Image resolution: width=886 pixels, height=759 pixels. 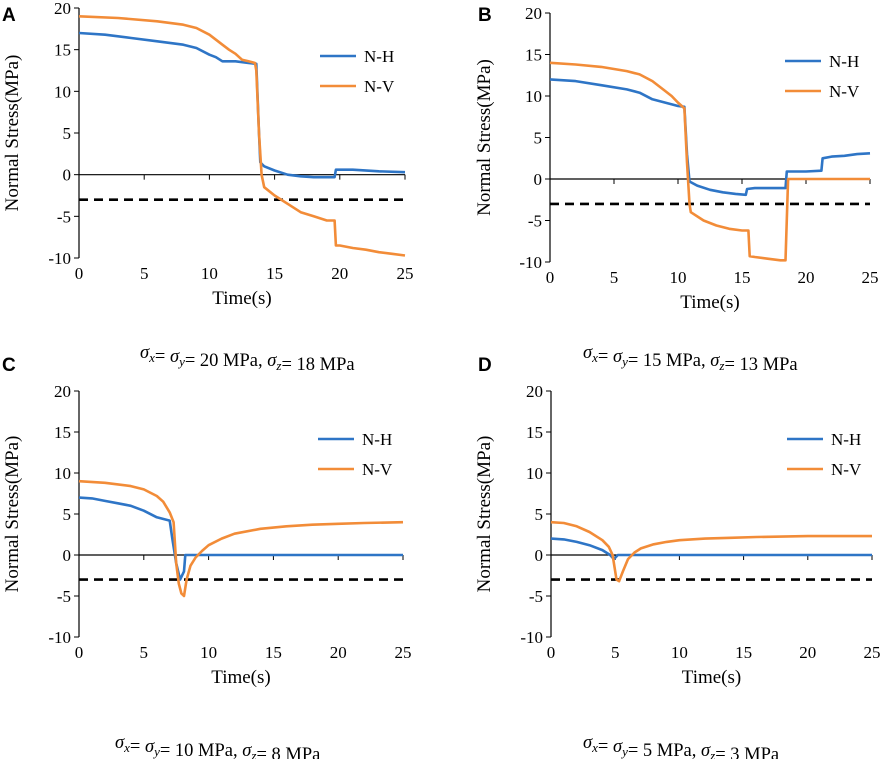 I want to click on stress-caption: σx= σy= 5 MPa, σz= 3 MPa, so click(x=681, y=746).